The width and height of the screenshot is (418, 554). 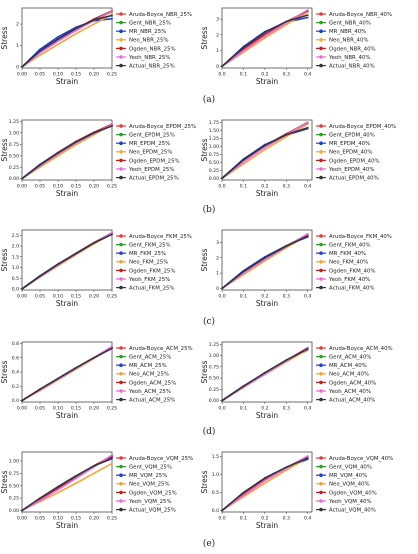 What do you see at coordinates (154, 161) in the screenshot?
I see `legend-entry: Ogden_EPDM_25%` at bounding box center [154, 161].